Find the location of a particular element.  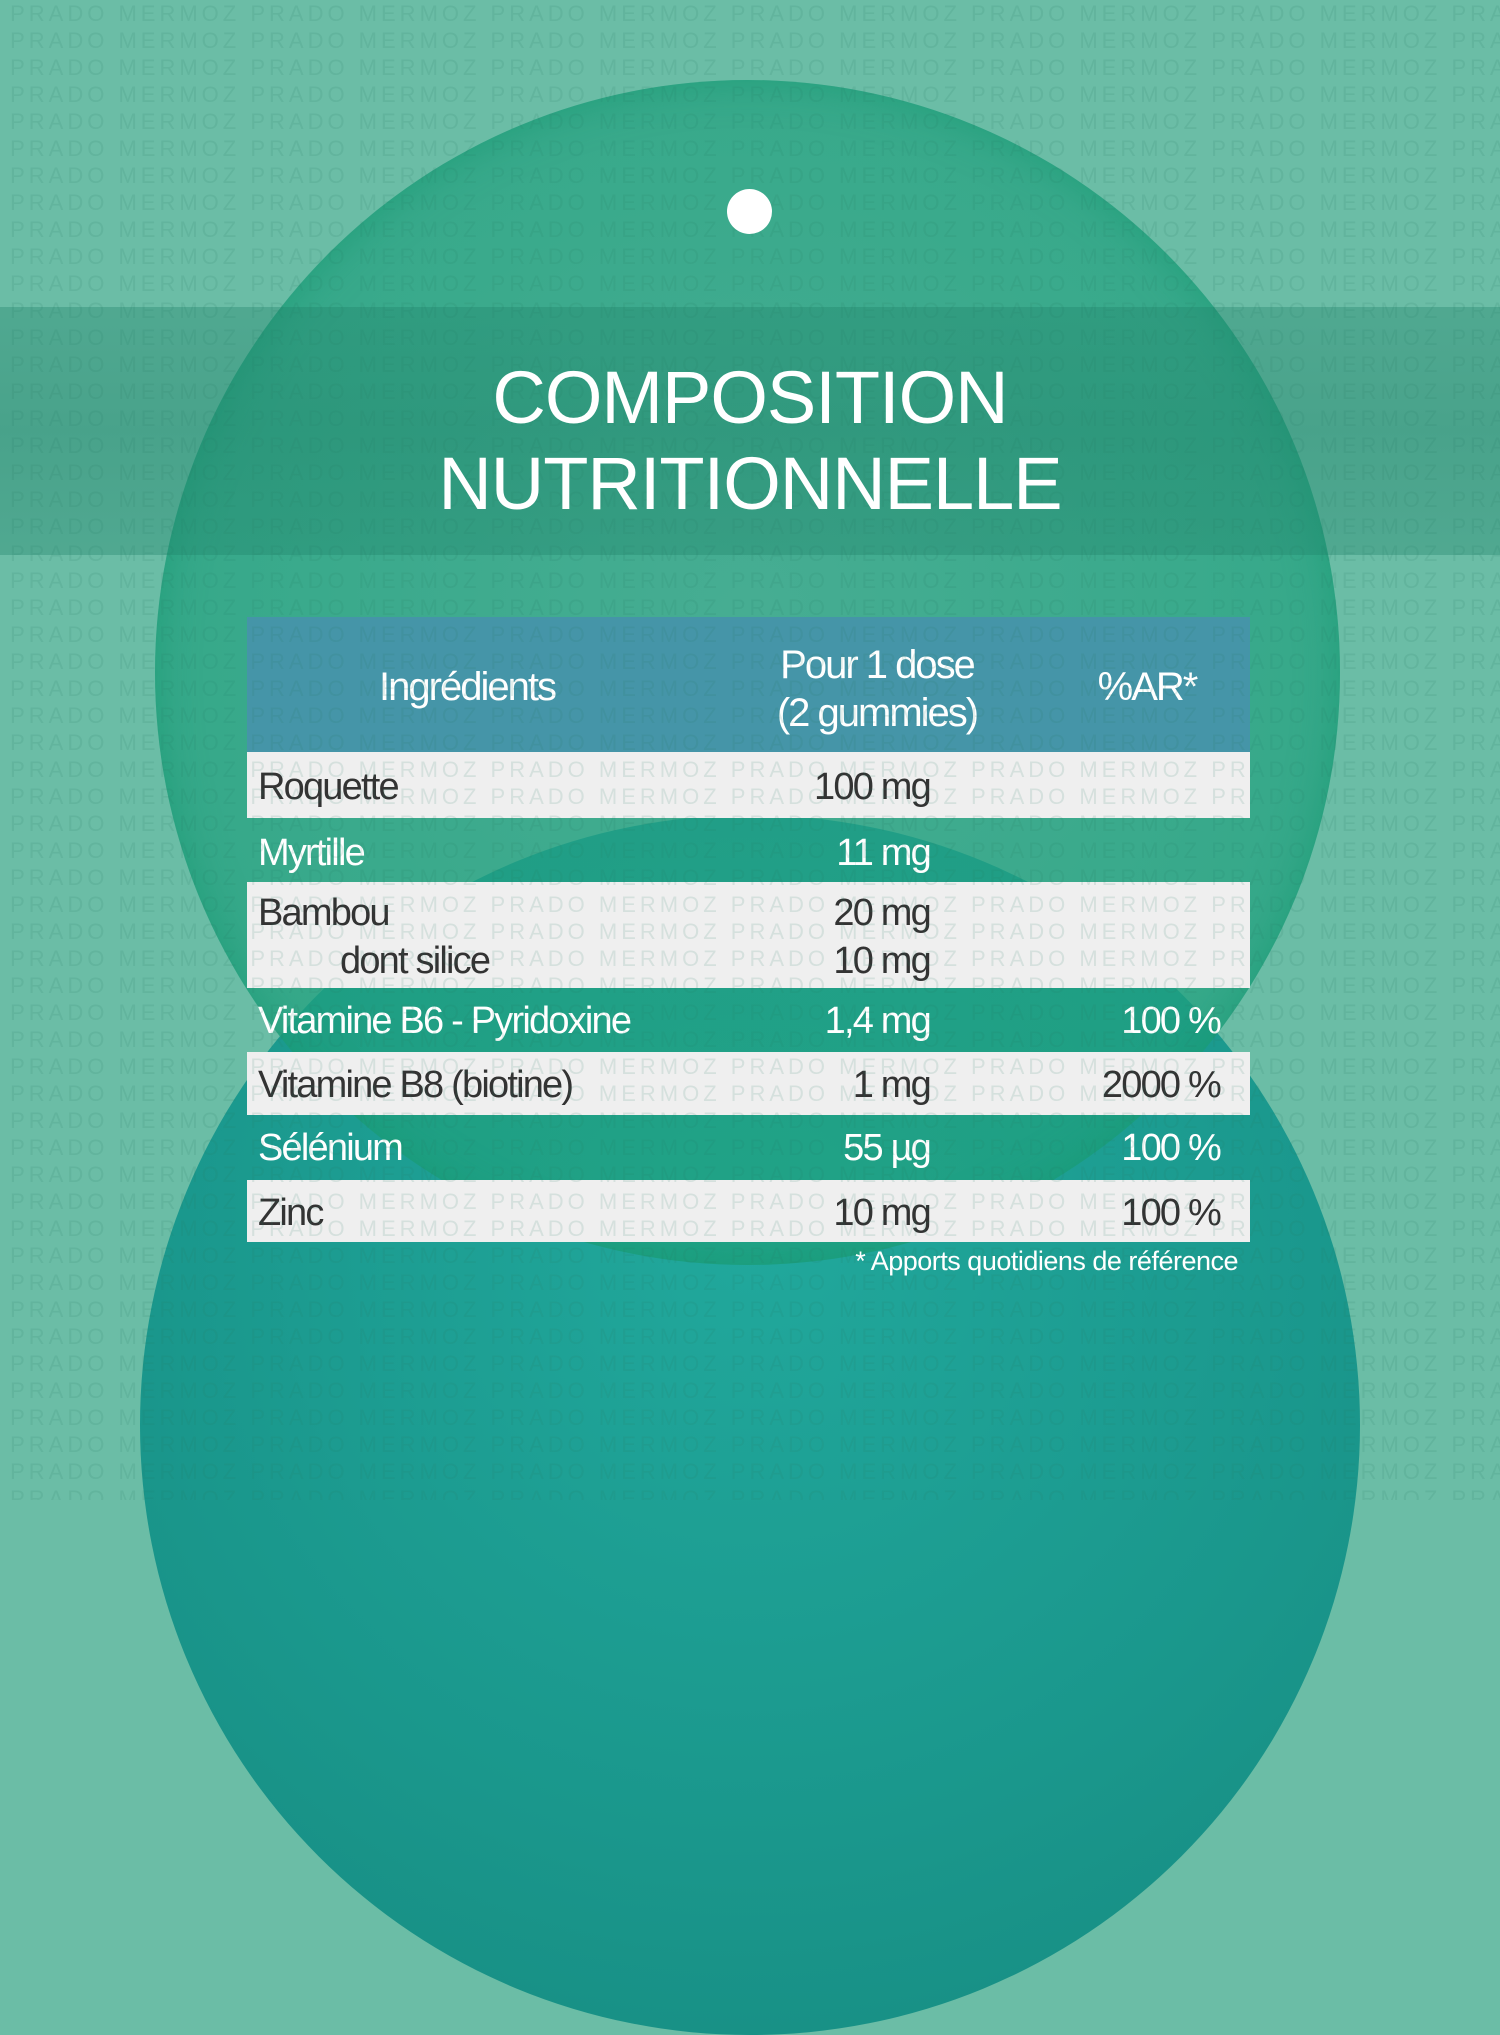

header-ar: %AR* is located at coordinates (1148, 687).